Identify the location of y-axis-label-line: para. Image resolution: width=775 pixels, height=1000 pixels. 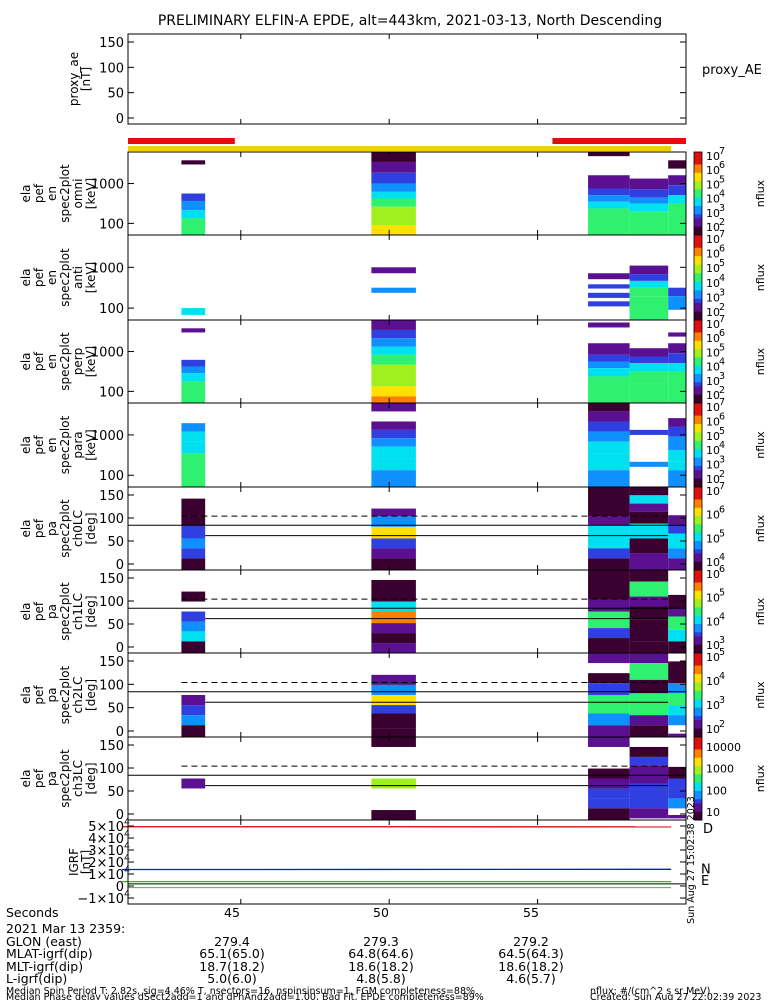
(78, 444).